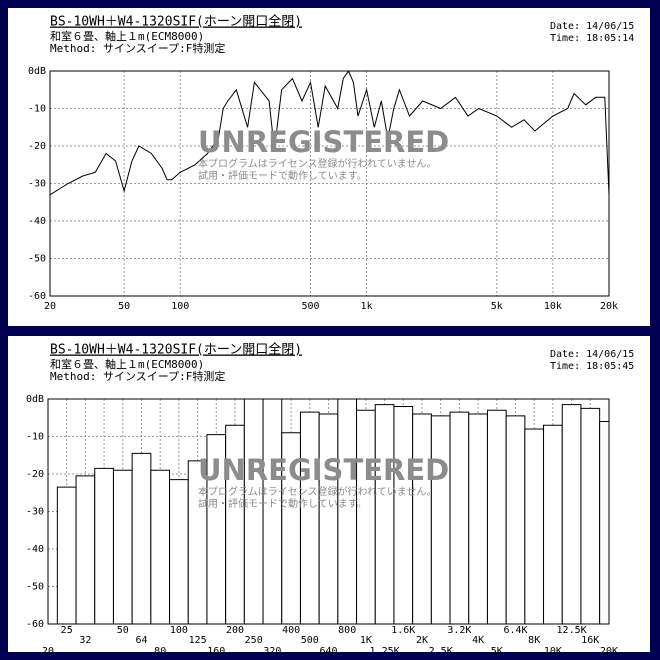  I want to click on x-tick-label: 64, so click(141, 640).